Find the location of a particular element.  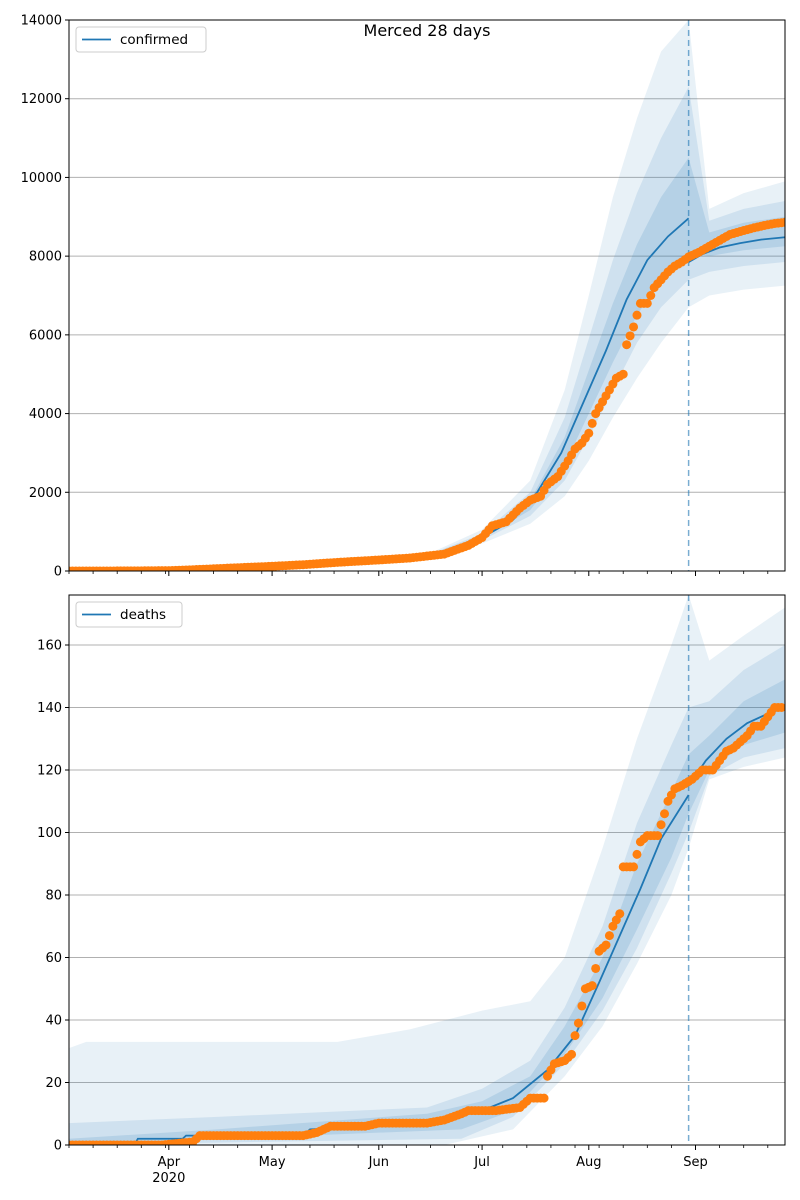

legend-label: confirmed is located at coordinates (154, 40).